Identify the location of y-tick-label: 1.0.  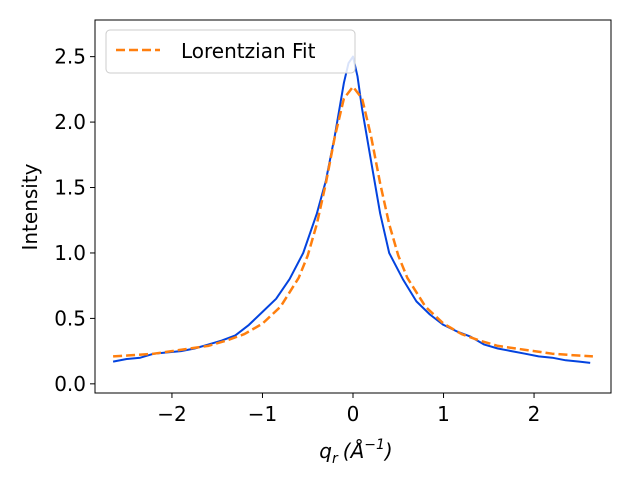
(70, 253).